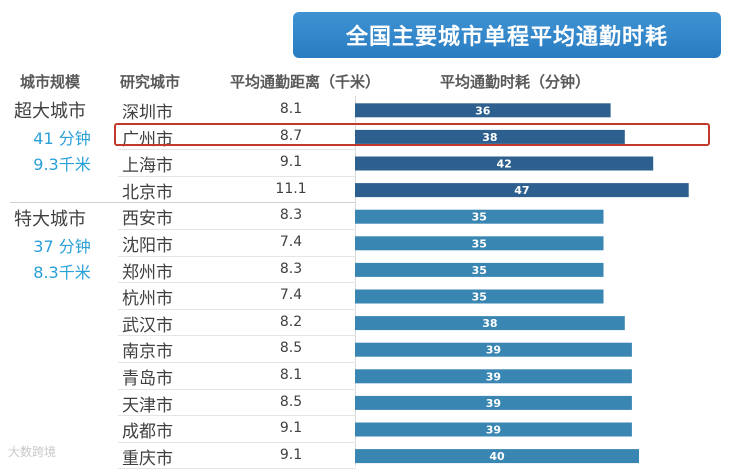  I want to click on city-label: 青岛市, so click(147, 379).